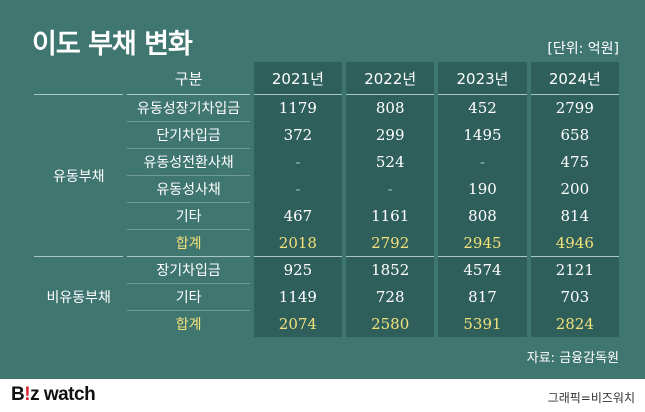 The height and width of the screenshot is (412, 645). I want to click on table-row: 단기차입금 372 299 1495 658, so click(326, 134).